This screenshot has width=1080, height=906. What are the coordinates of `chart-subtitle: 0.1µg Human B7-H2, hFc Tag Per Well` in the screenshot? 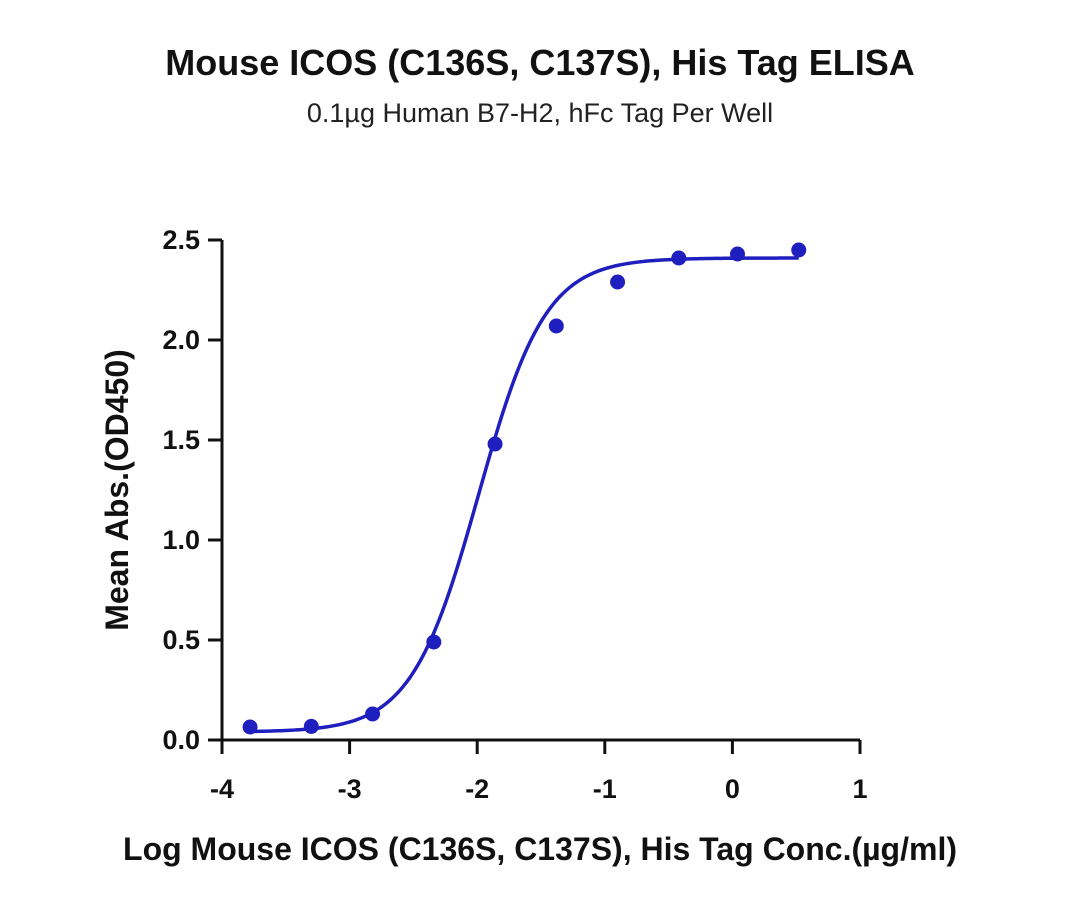 It's located at (540, 113).